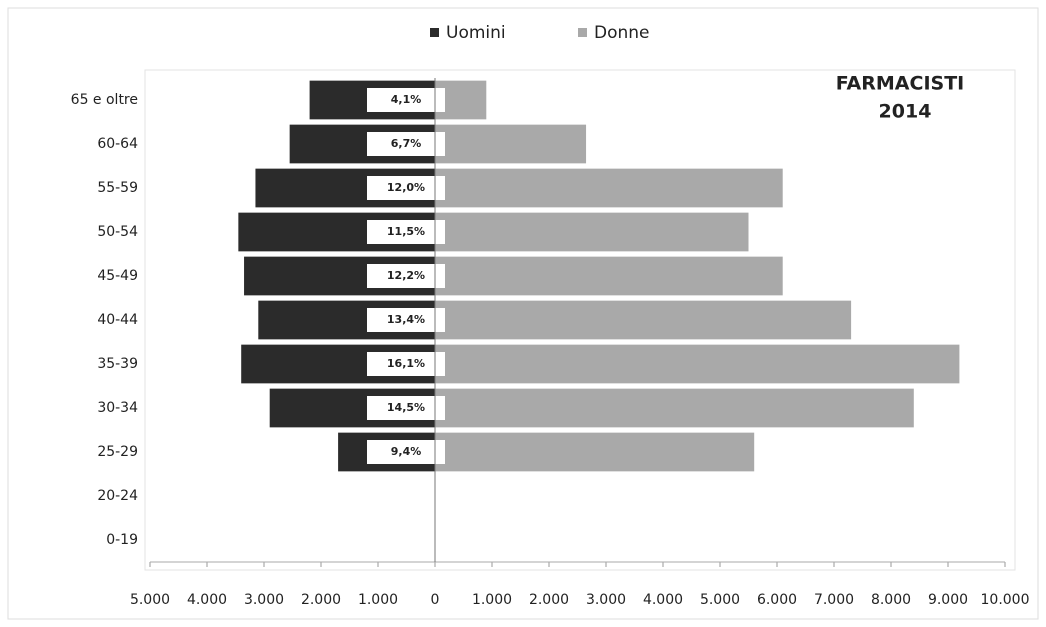 Image resolution: width=1046 pixels, height=627 pixels. Describe the element at coordinates (117, 408) in the screenshot. I see `y-tick-label: 30-34` at that location.